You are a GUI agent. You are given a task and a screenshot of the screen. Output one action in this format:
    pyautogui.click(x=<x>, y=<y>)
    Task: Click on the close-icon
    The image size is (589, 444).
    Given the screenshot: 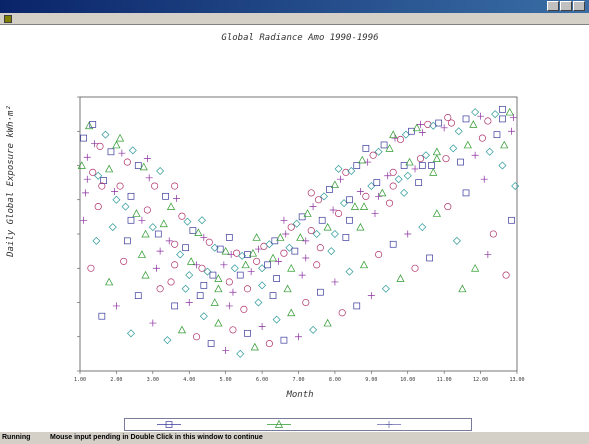 What is the action you would take?
    pyautogui.click(x=579, y=6)
    